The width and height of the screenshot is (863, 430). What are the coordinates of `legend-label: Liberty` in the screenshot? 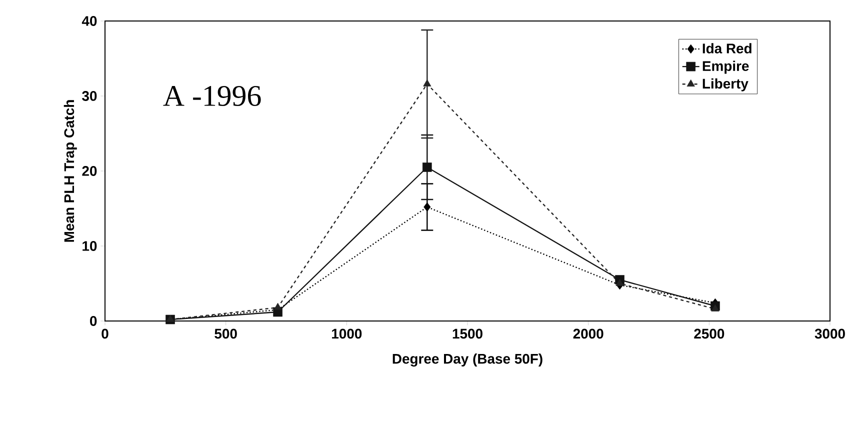 It's located at (725, 85).